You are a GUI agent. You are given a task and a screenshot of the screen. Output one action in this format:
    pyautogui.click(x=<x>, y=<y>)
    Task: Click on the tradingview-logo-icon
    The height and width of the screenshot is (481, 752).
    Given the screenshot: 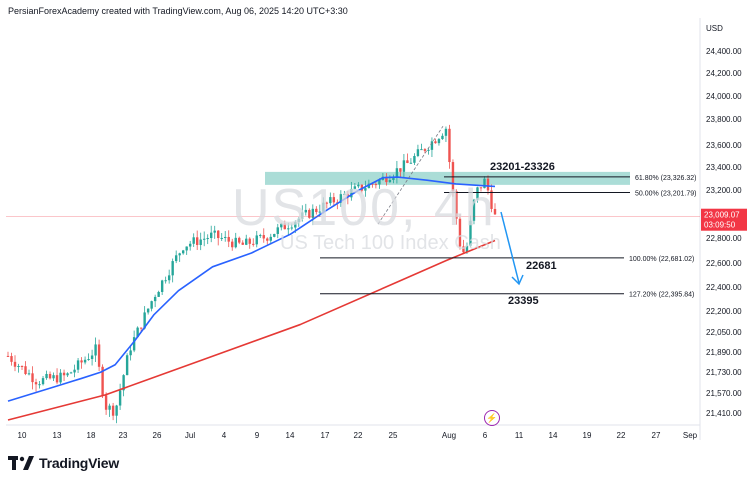 What is the action you would take?
    pyautogui.click(x=21, y=463)
    